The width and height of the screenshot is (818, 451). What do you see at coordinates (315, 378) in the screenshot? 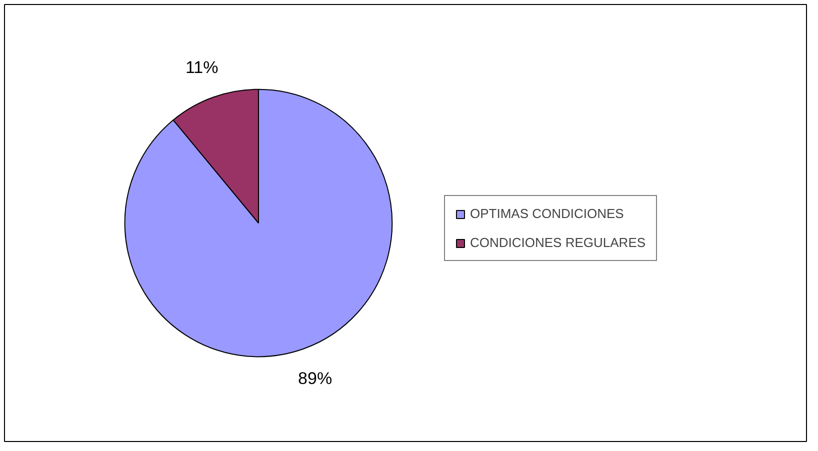
I see `data-label: 89%` at bounding box center [315, 378].